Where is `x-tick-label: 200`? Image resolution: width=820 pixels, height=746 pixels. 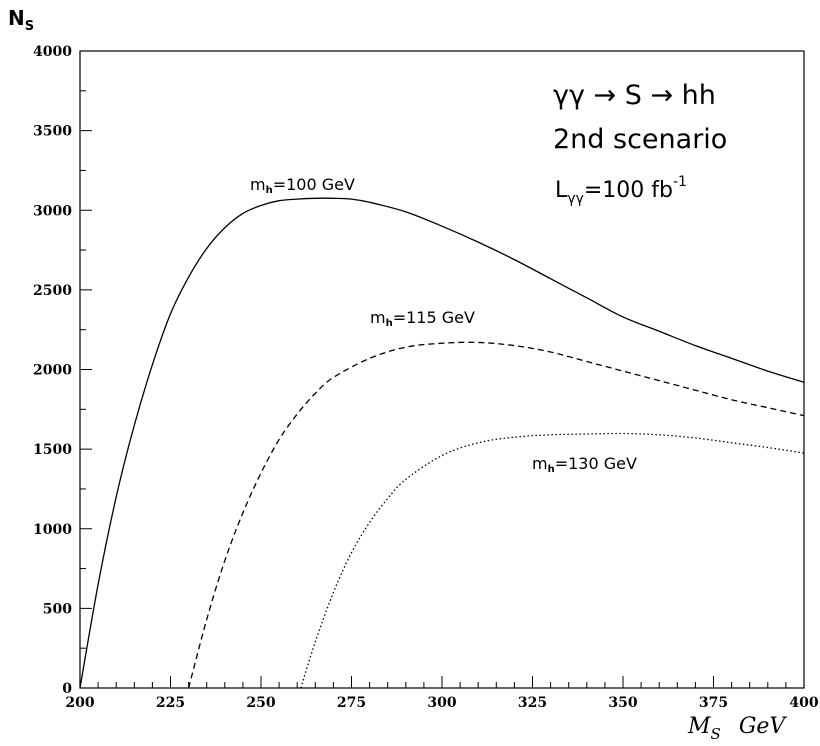 x-tick-label: 200 is located at coordinates (79, 703).